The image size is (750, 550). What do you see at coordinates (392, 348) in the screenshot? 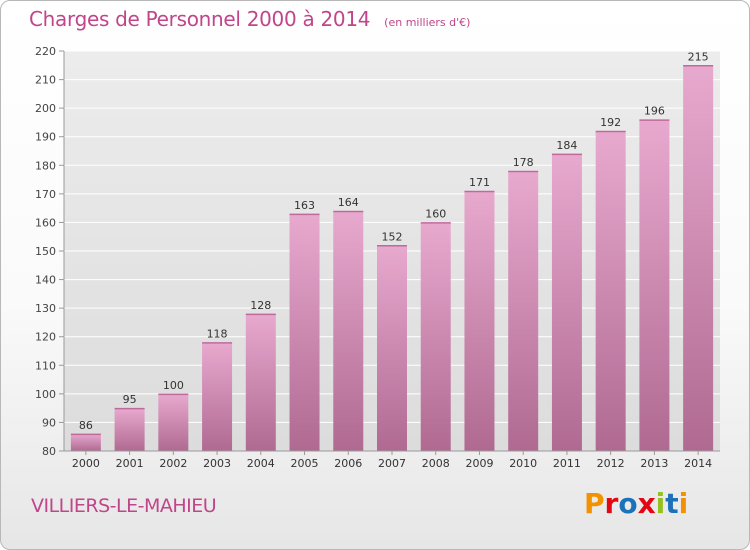
I see `bar-2007` at bounding box center [392, 348].